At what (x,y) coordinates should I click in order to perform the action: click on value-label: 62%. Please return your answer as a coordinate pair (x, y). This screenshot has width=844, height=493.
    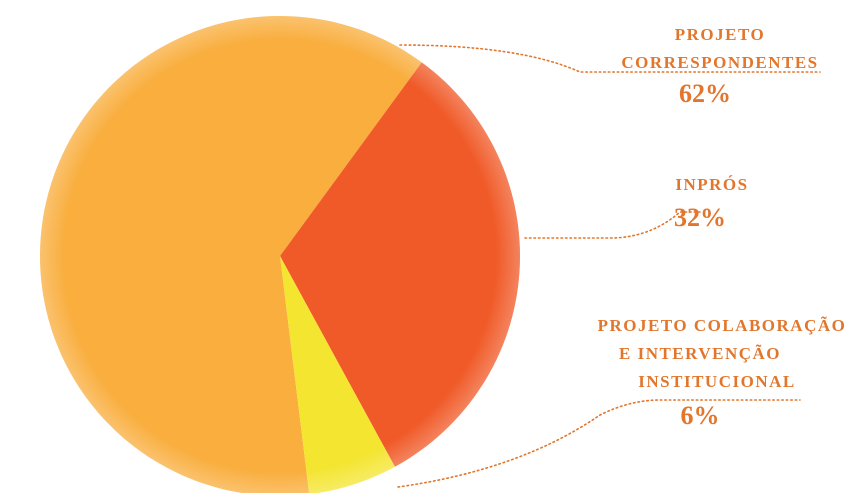
    Looking at the image, I should click on (705, 93).